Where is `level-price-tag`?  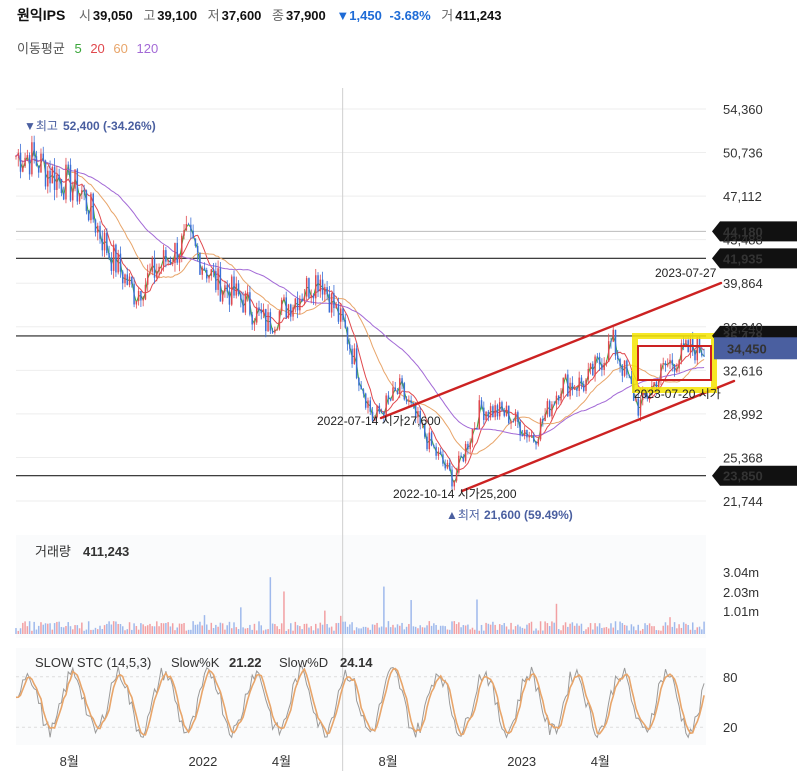 level-price-tag is located at coordinates (754, 475).